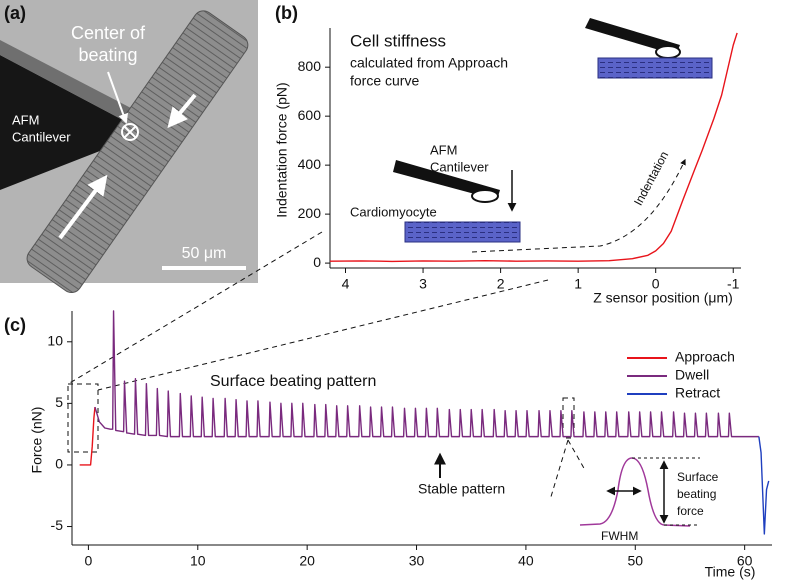  Describe the element at coordinates (417, 561) in the screenshot. I see `x-tick-label: 30` at that location.